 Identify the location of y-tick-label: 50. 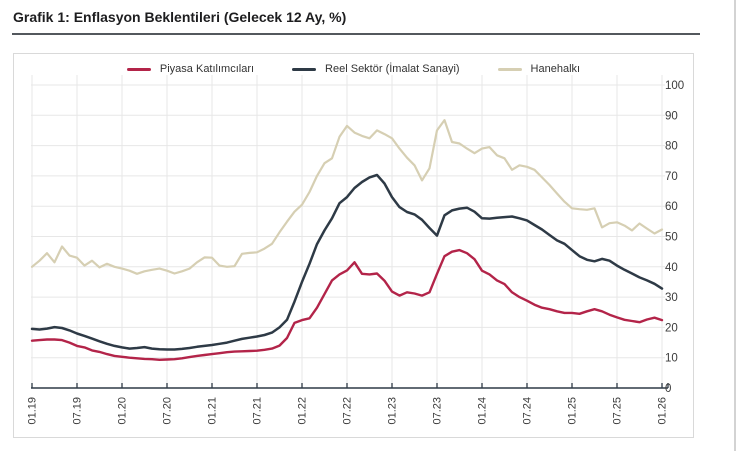
(671, 238).